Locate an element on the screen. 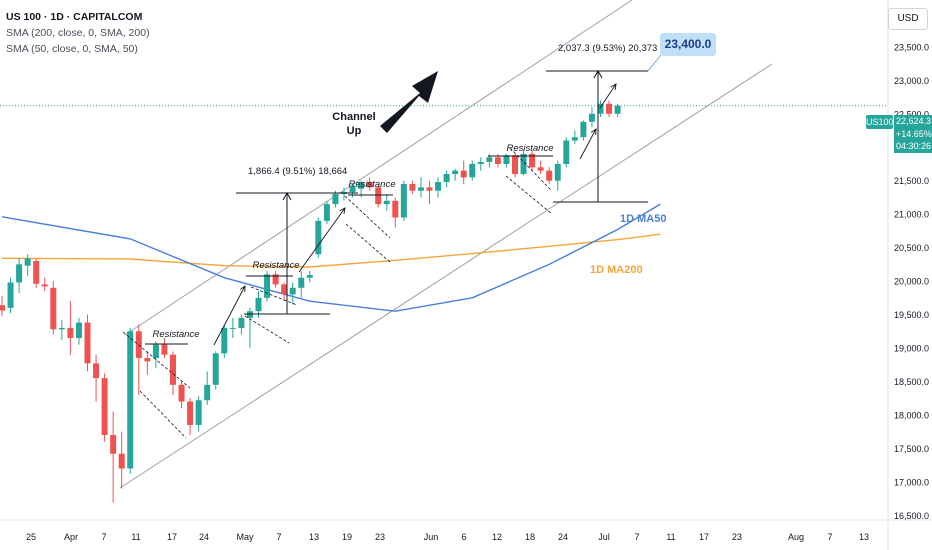 Image resolution: width=932 pixels, height=550 pixels. y-tick-label: 21,000.0 is located at coordinates (911, 215).